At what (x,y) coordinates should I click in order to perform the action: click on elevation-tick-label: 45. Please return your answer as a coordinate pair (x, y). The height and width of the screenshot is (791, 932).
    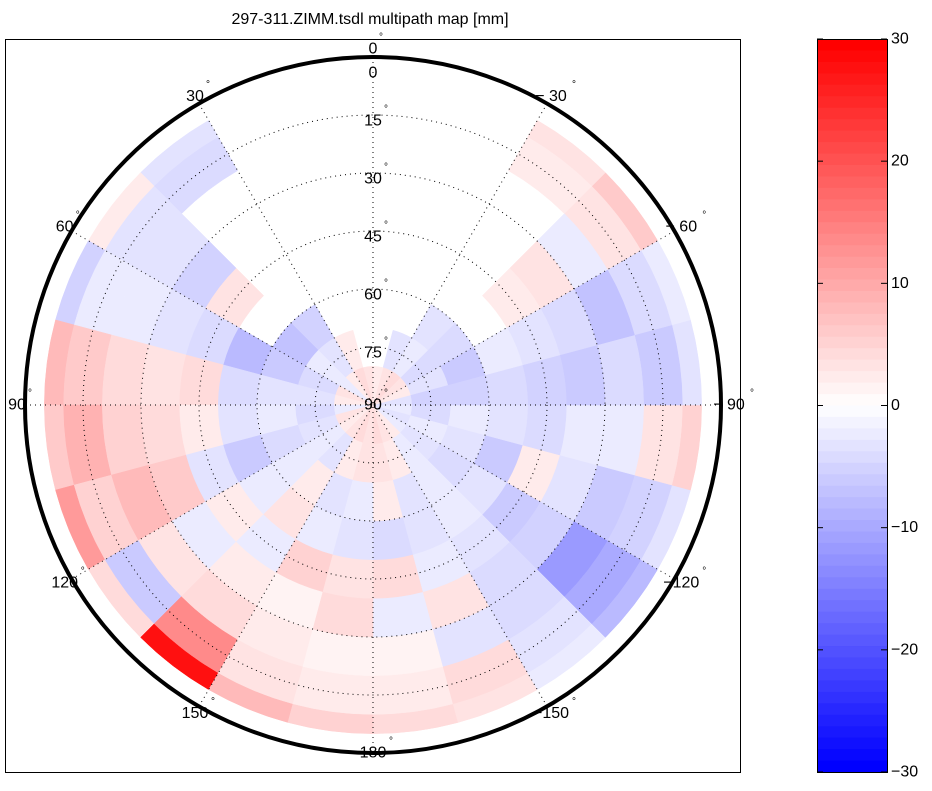
    Looking at the image, I should click on (373, 237).